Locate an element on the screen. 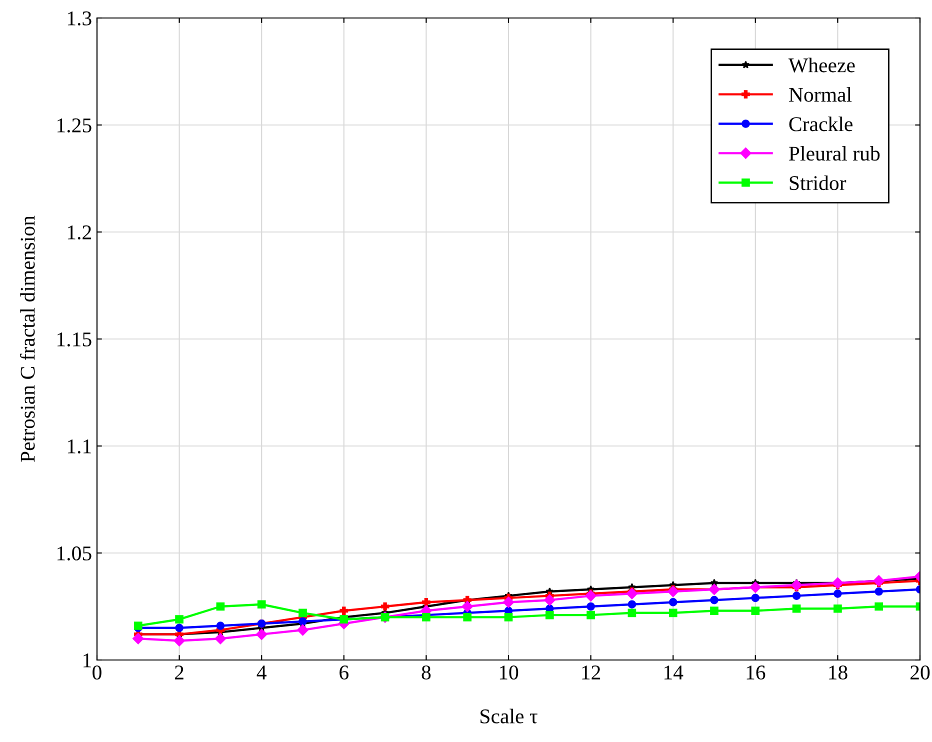 The image size is (932, 742). x-tick-label: 12 is located at coordinates (591, 673).